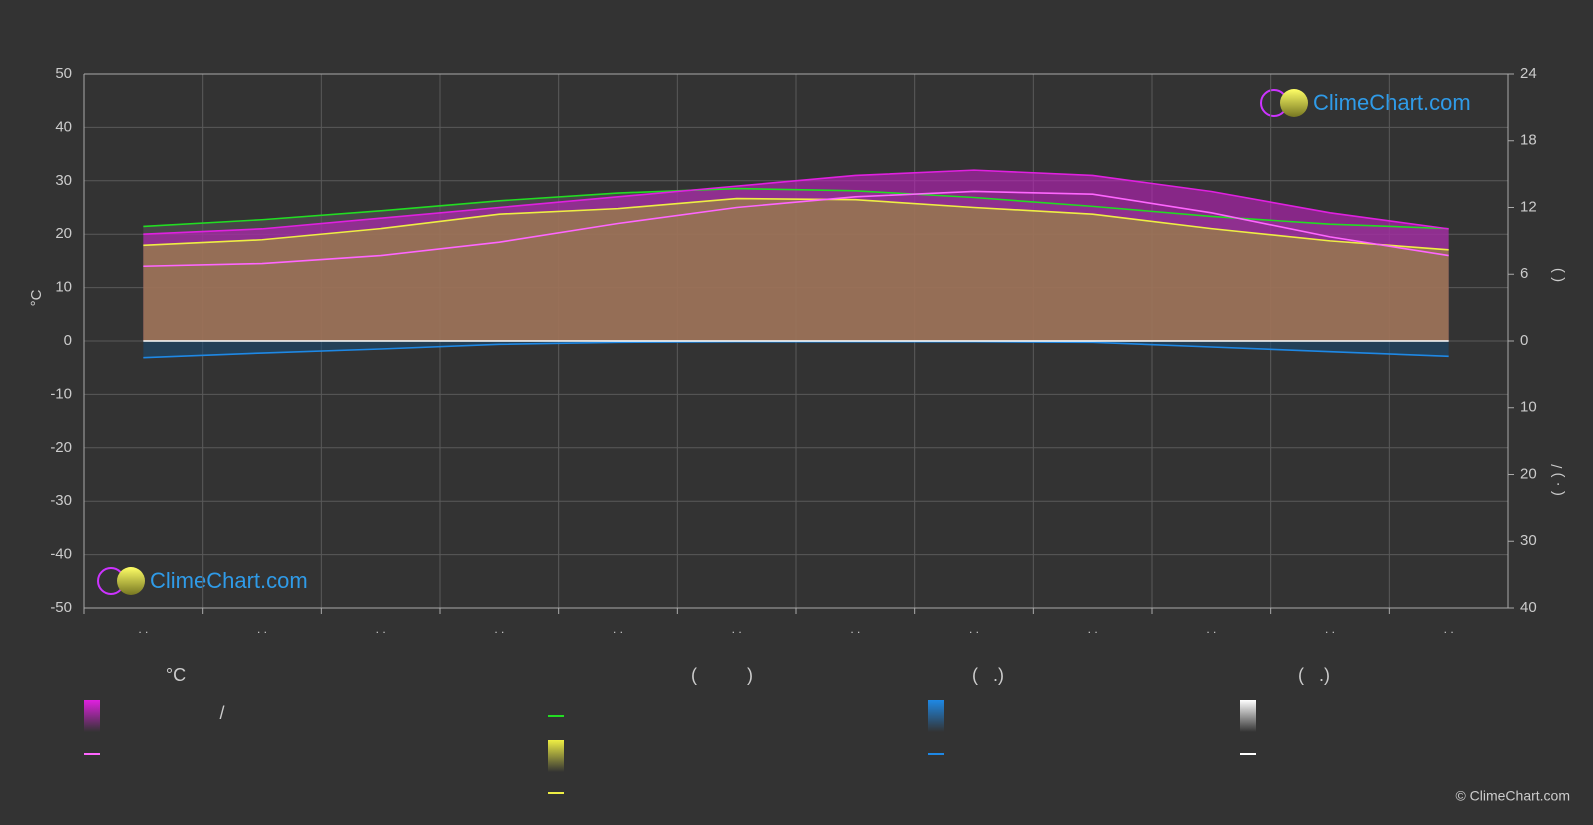  I want to click on y2-tick-label: 18, so click(1528, 140).